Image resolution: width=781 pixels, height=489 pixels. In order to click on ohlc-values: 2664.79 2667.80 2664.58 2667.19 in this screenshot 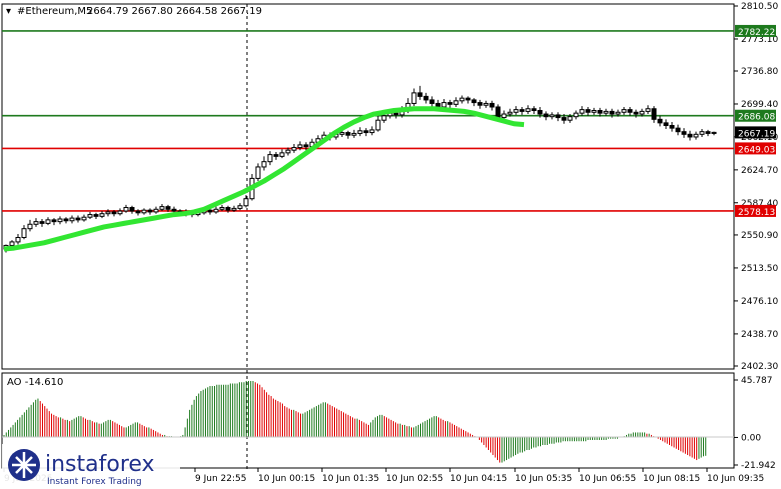, I will do `click(174, 11)`.